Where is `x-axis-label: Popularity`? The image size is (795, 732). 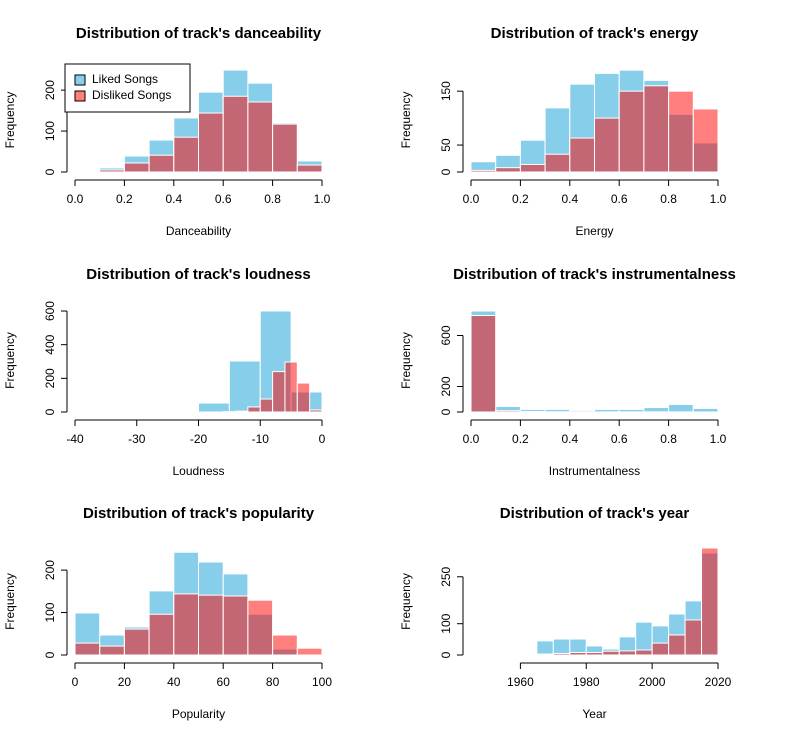 x-axis-label: Popularity is located at coordinates (198, 714).